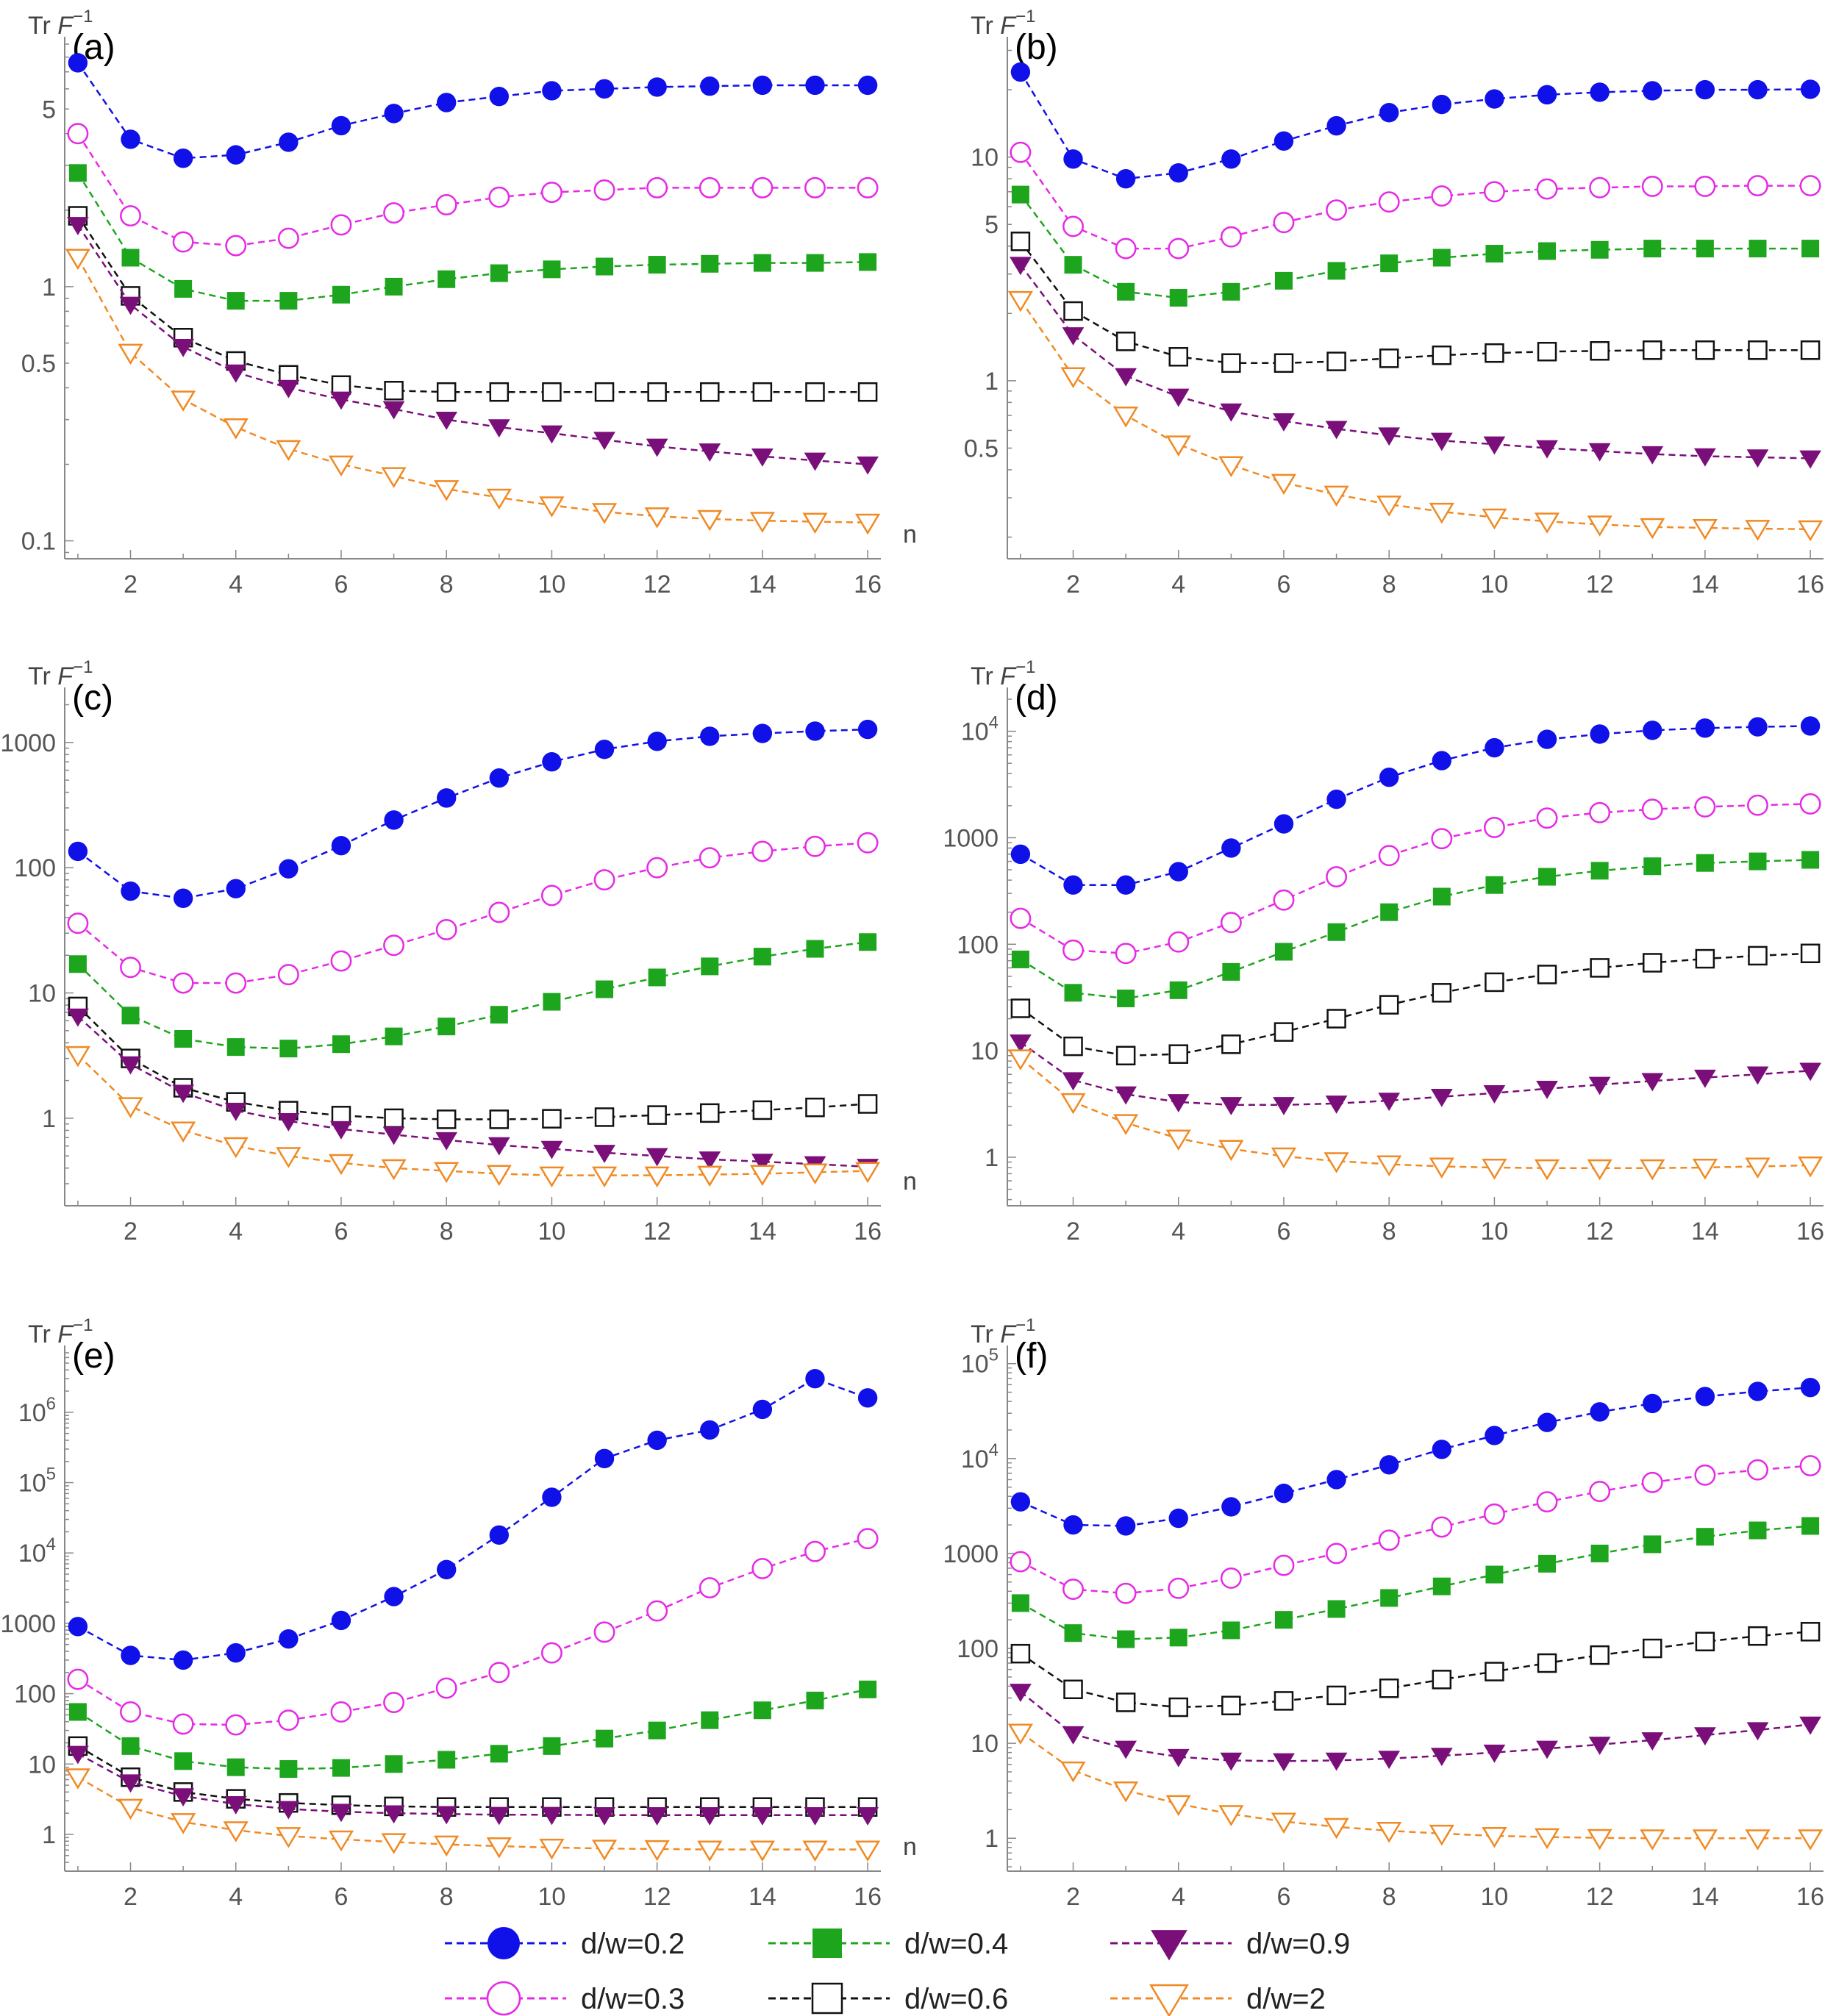 The width and height of the screenshot is (1836, 2016). What do you see at coordinates (236, 584) in the screenshot?
I see `x-tick-label: 4` at bounding box center [236, 584].